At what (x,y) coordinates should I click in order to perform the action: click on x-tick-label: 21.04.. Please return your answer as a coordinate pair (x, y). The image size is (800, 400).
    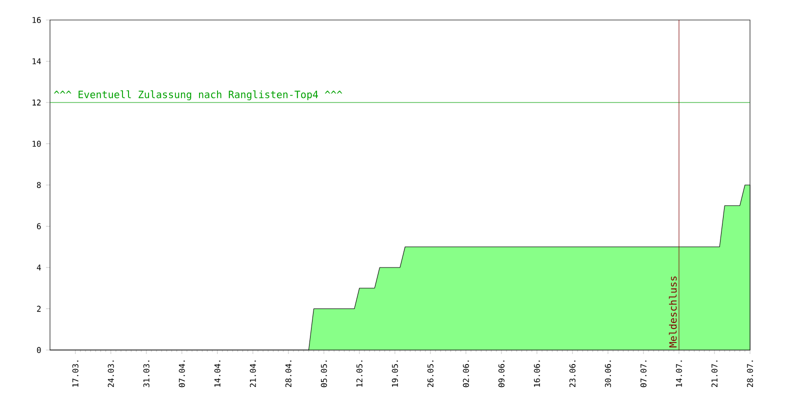
    Looking at the image, I should click on (253, 374).